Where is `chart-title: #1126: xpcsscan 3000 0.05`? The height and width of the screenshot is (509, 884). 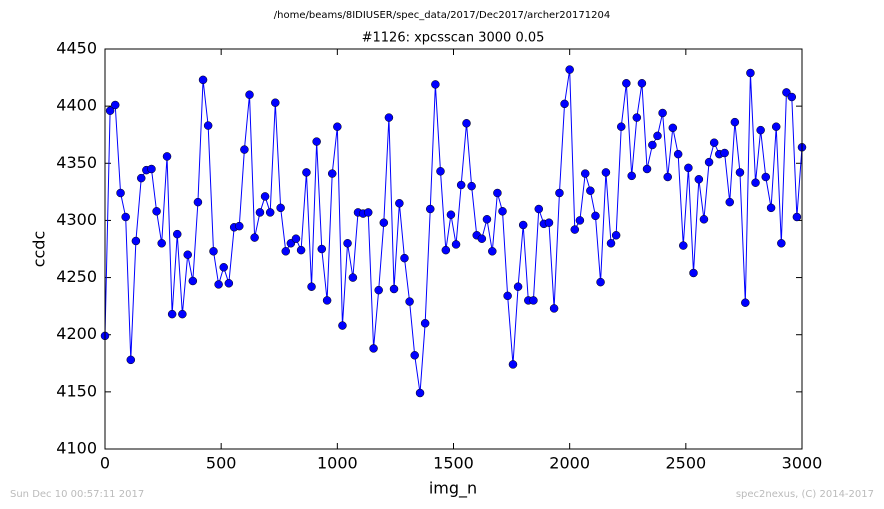 chart-title: #1126: xpcsscan 3000 0.05 is located at coordinates (453, 38).